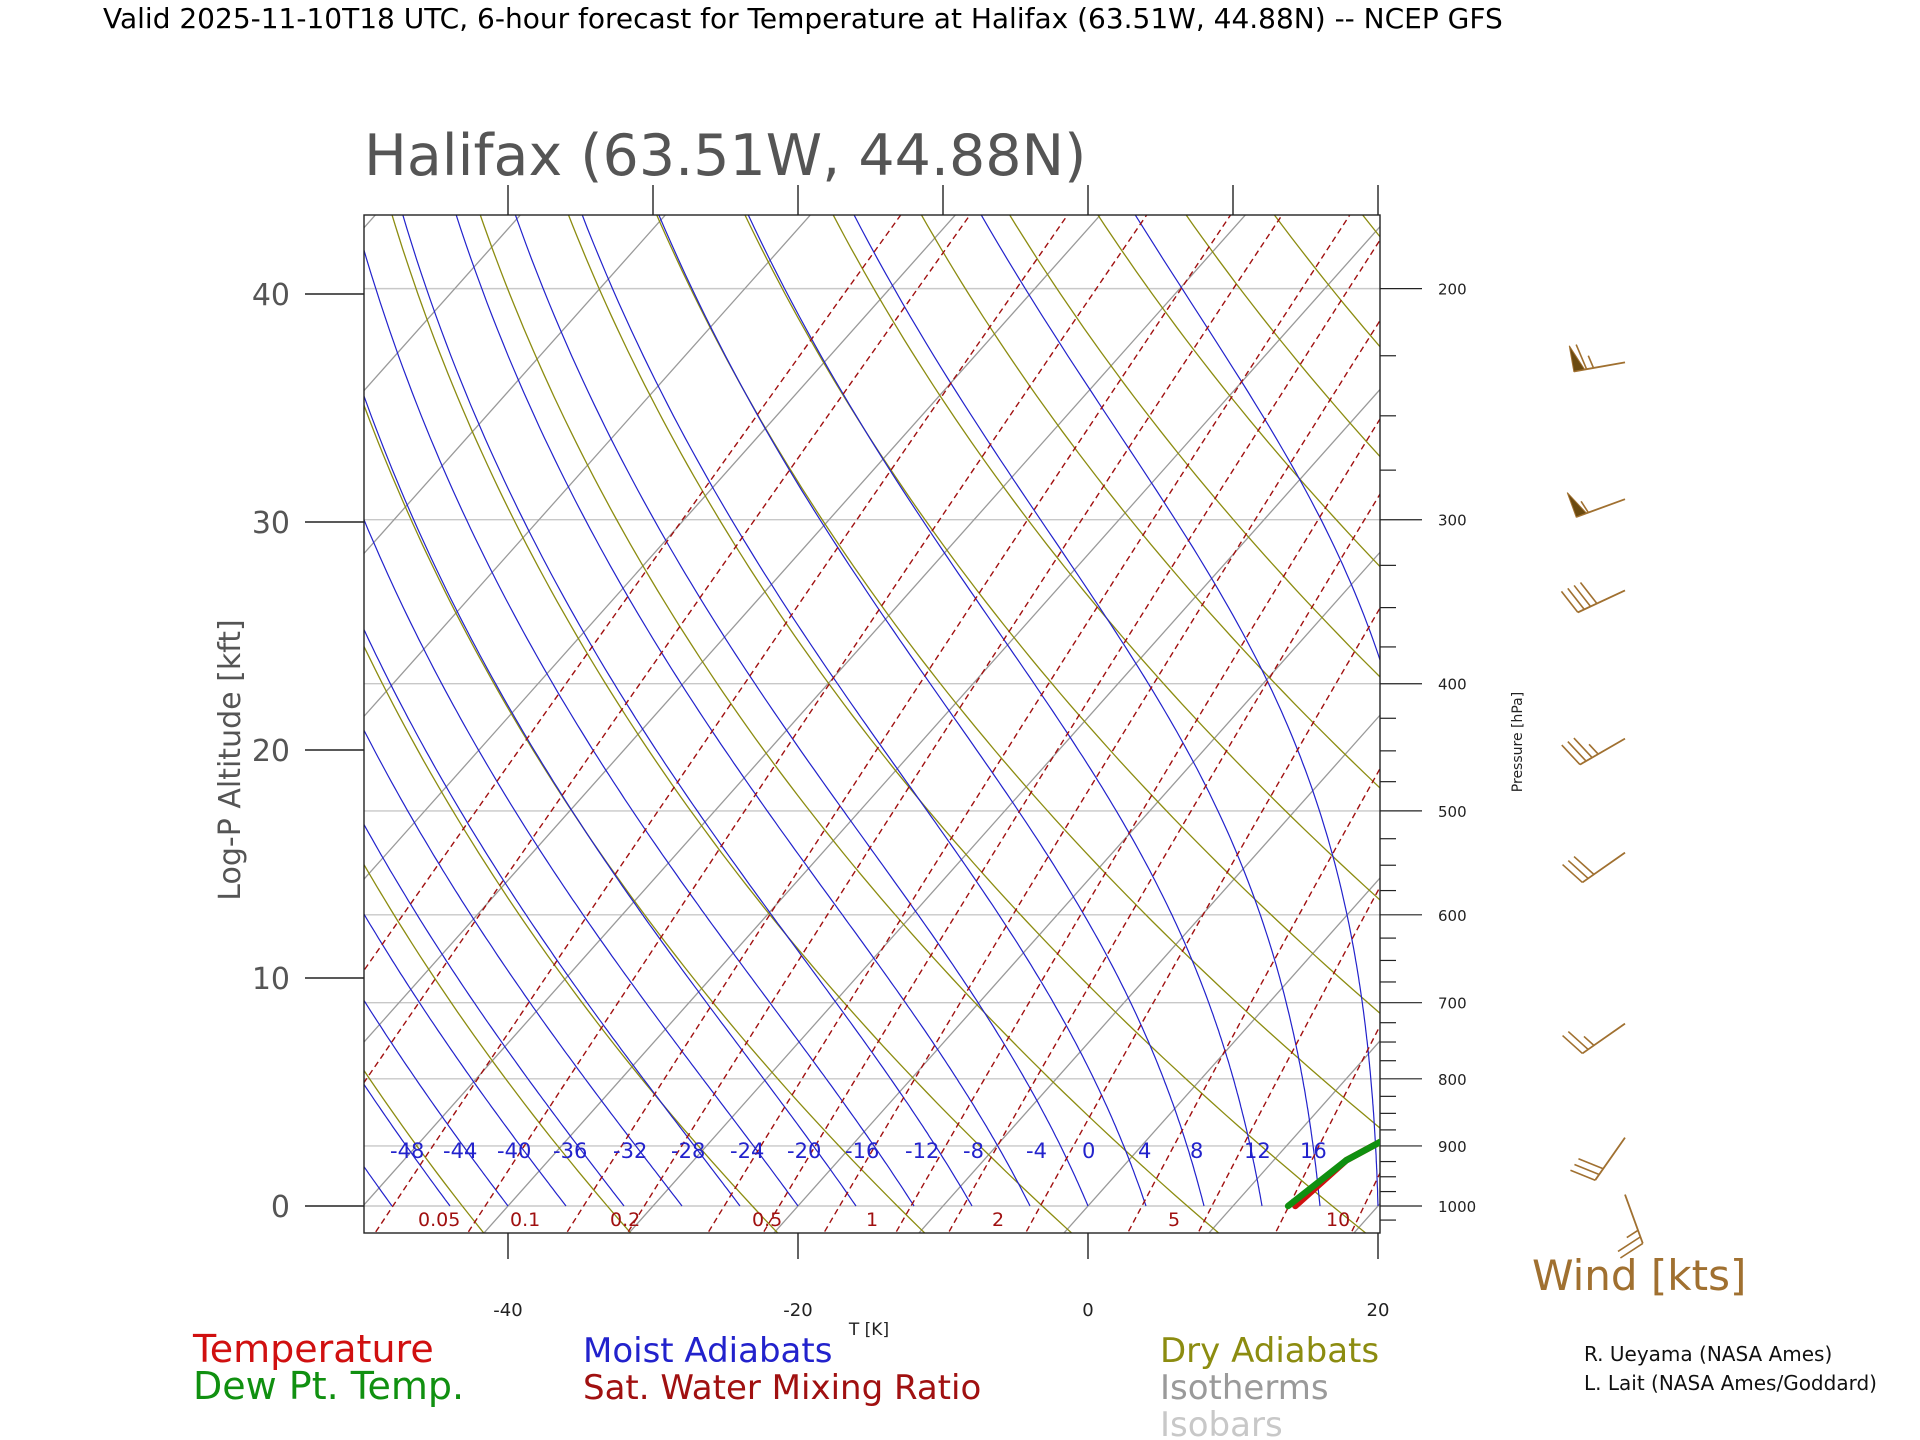  Describe the element at coordinates (1452, 1080) in the screenshot. I see `pressure-tick-label: 800` at that location.